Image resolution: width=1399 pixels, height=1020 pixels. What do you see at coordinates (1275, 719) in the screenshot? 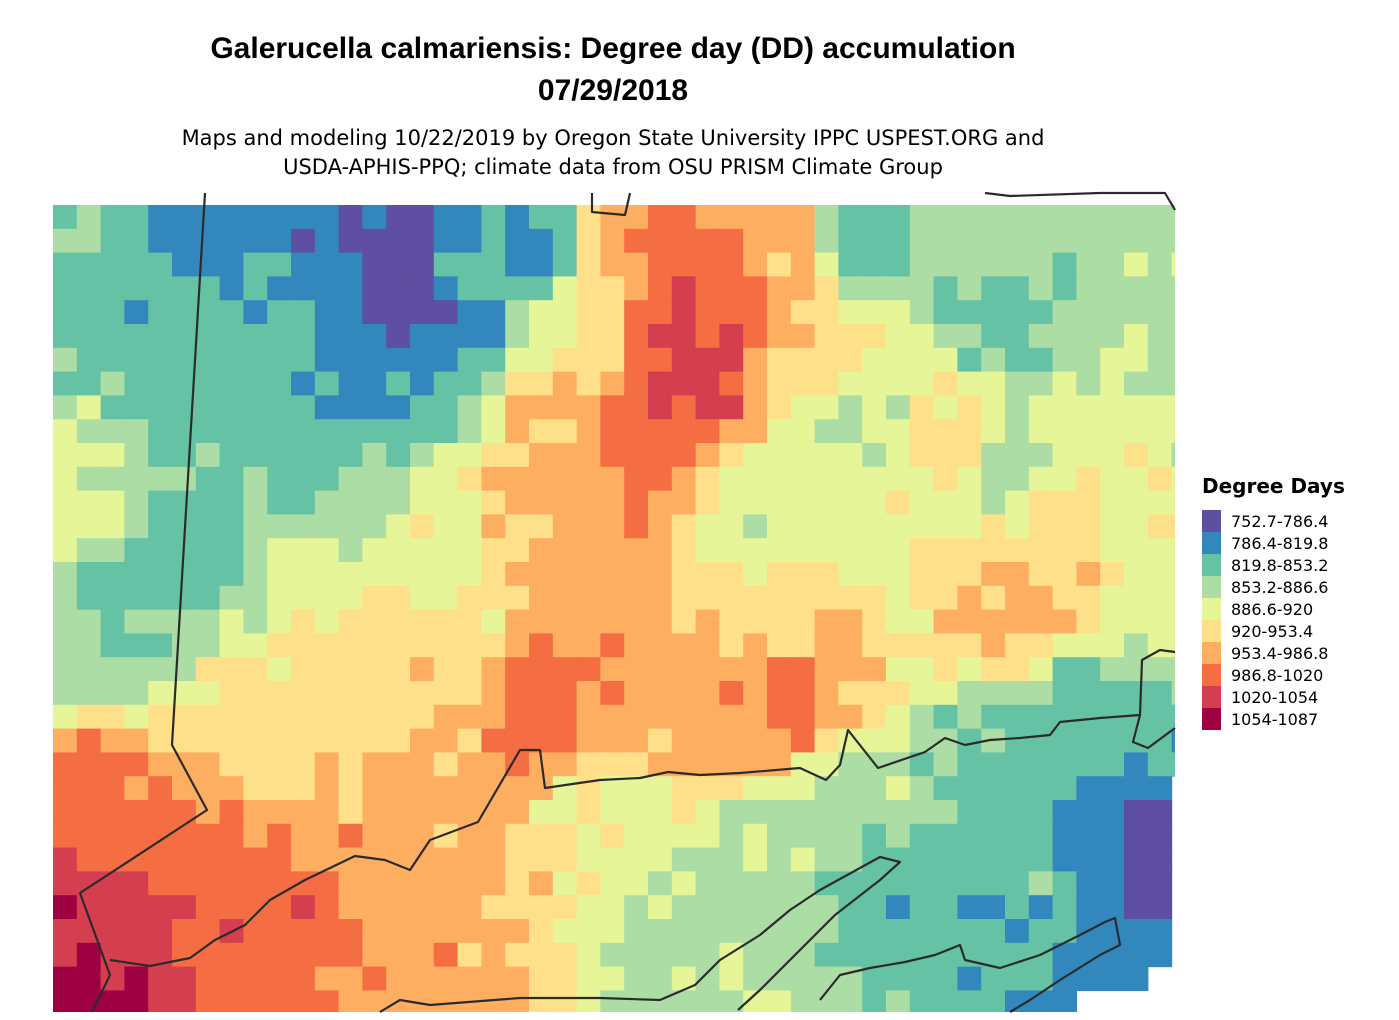
I see `legend-label: 1054-1087` at bounding box center [1275, 719].